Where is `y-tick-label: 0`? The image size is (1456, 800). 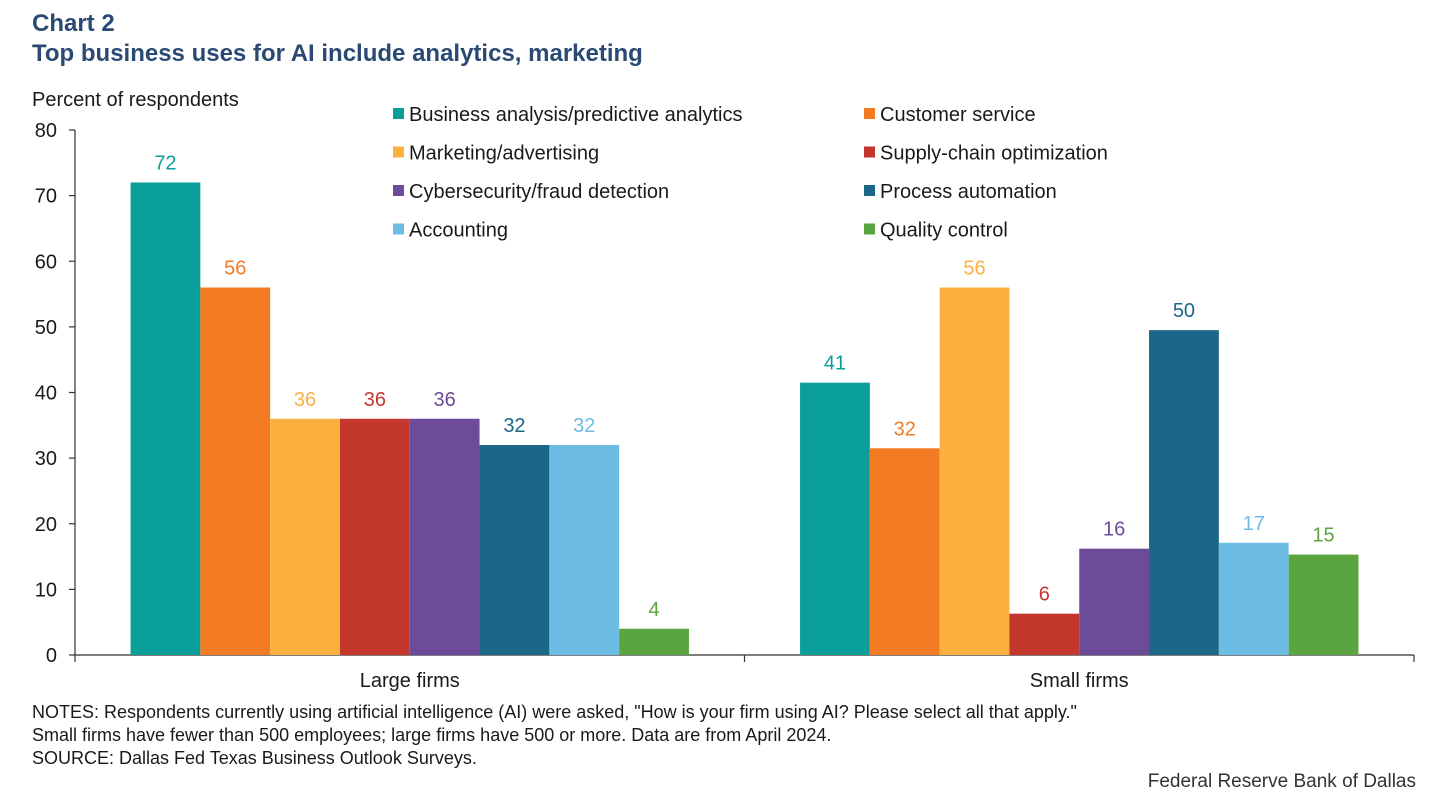 y-tick-label: 0 is located at coordinates (51, 656).